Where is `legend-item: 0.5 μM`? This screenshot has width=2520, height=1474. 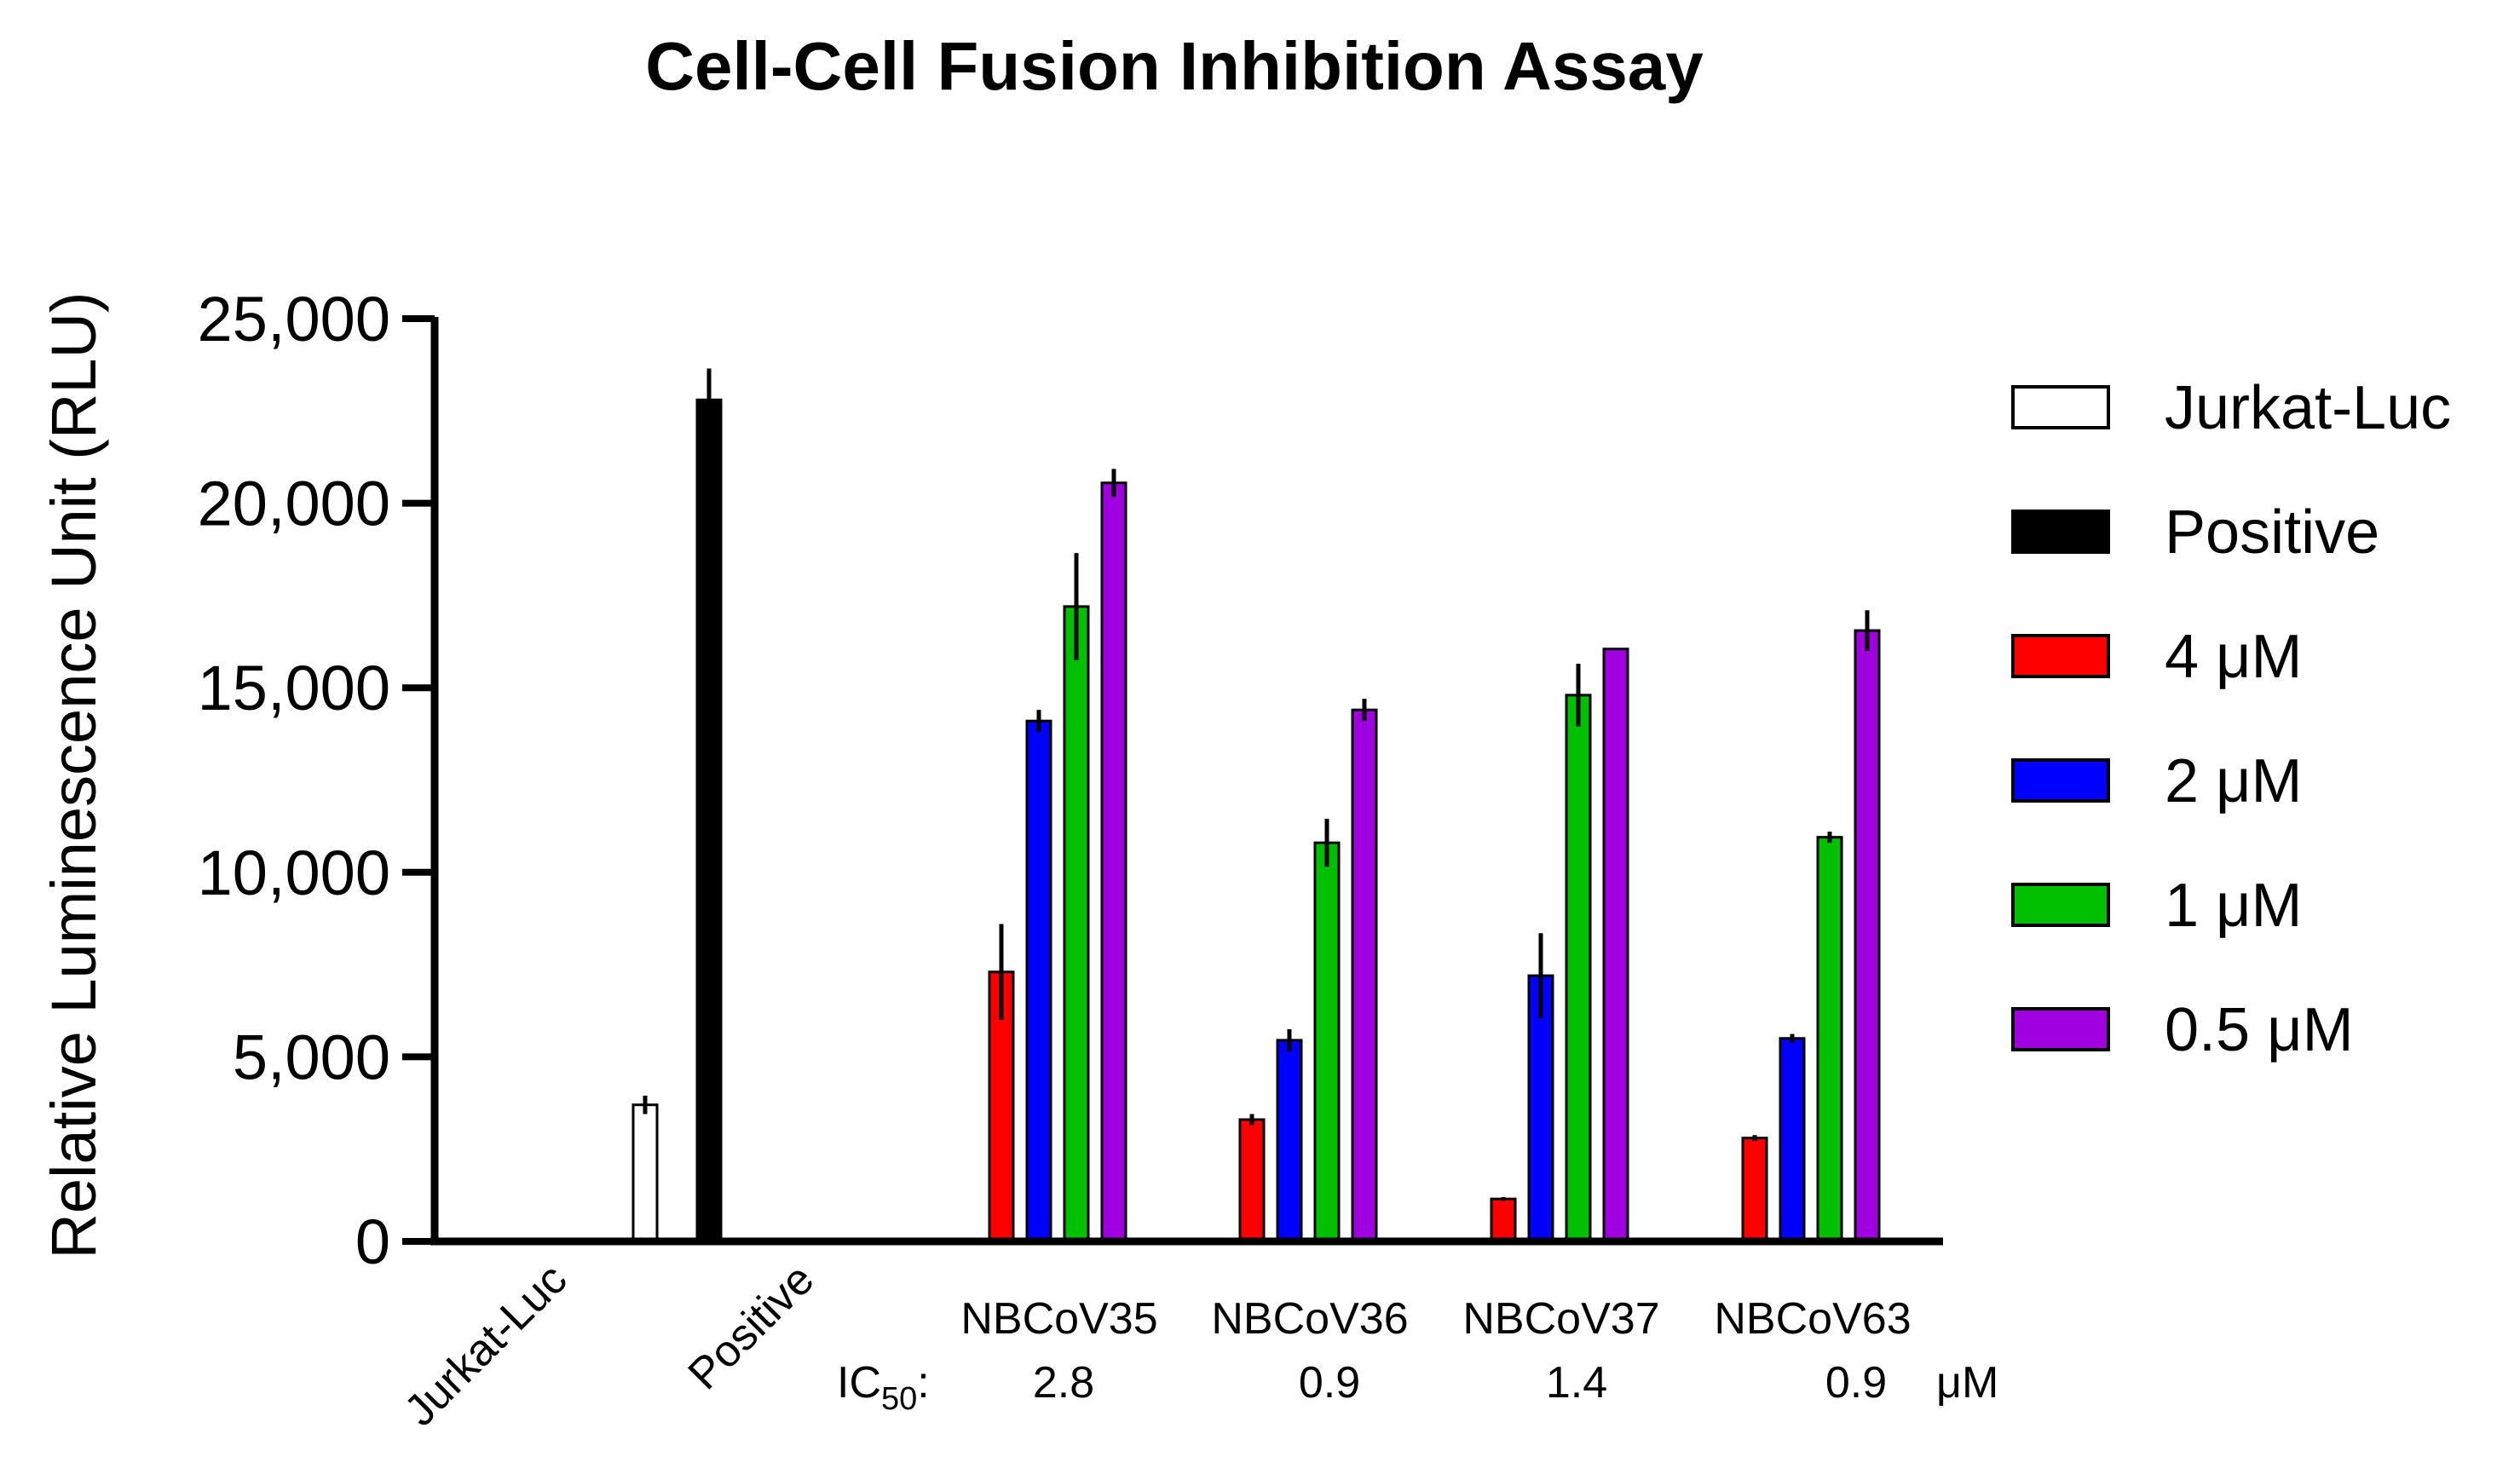
legend-item: 0.5 μM is located at coordinates (2182, 1030).